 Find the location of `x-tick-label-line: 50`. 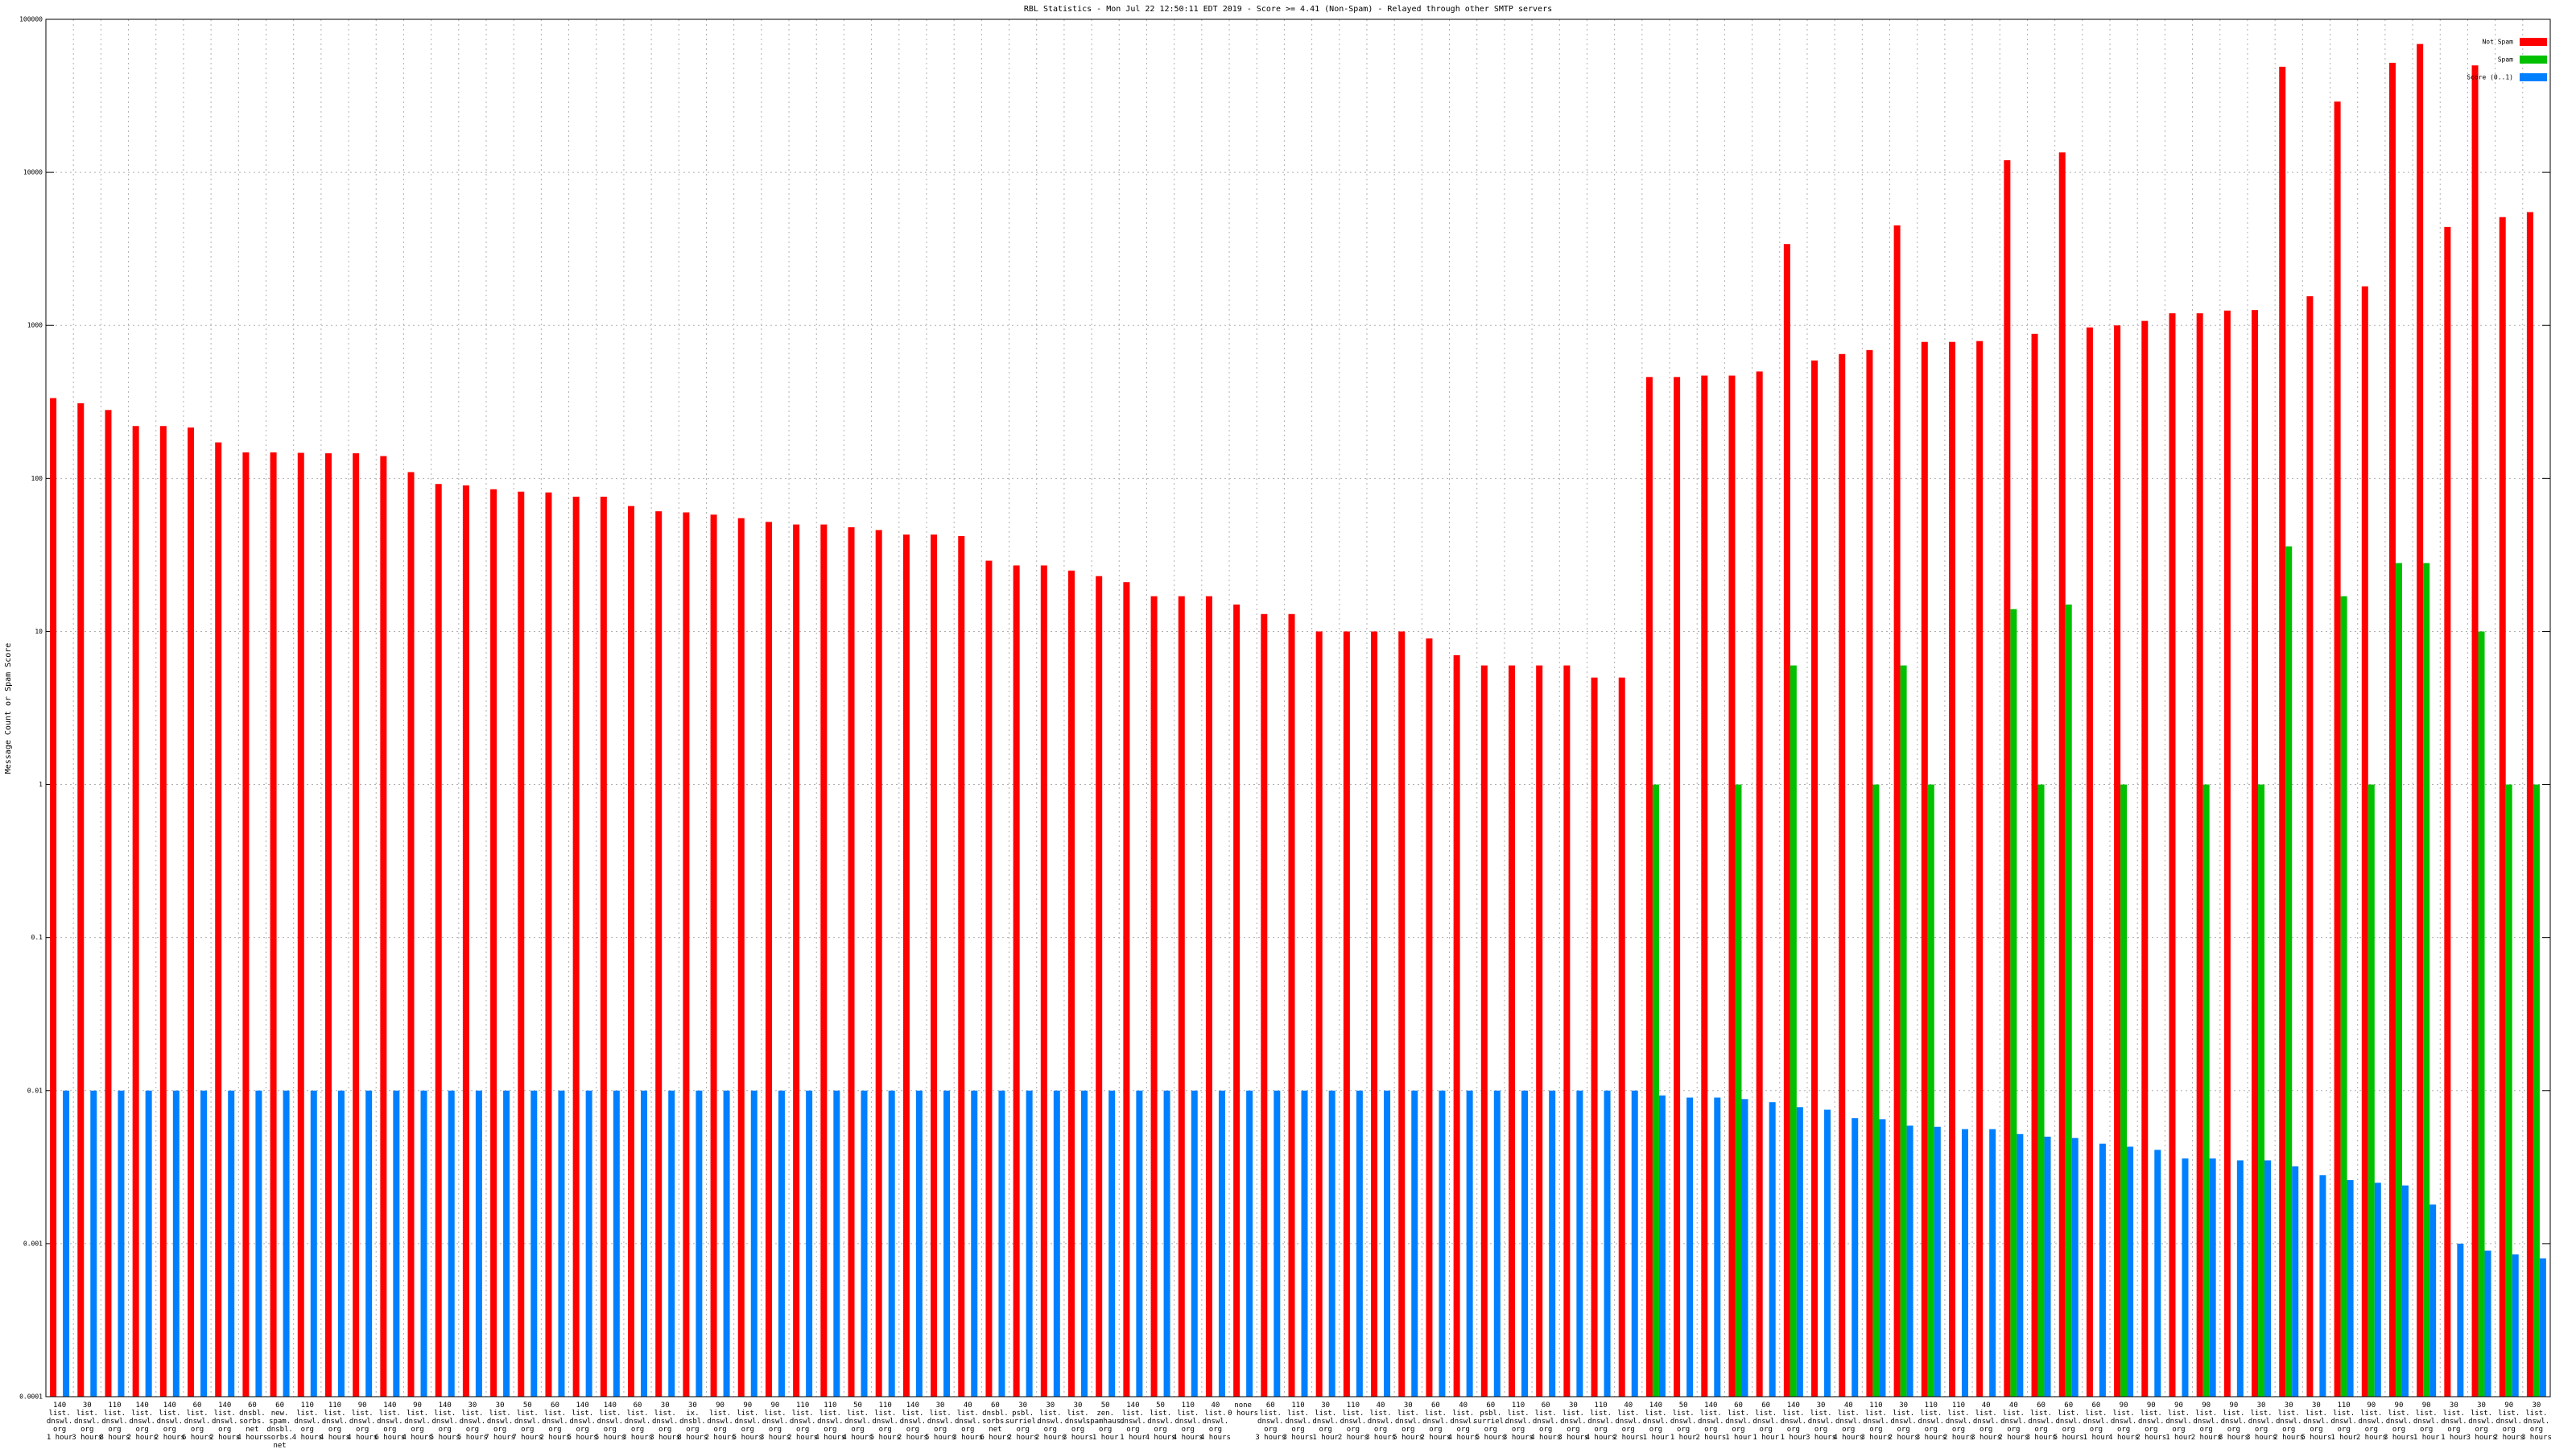

x-tick-label-line: 50 is located at coordinates (527, 1406).